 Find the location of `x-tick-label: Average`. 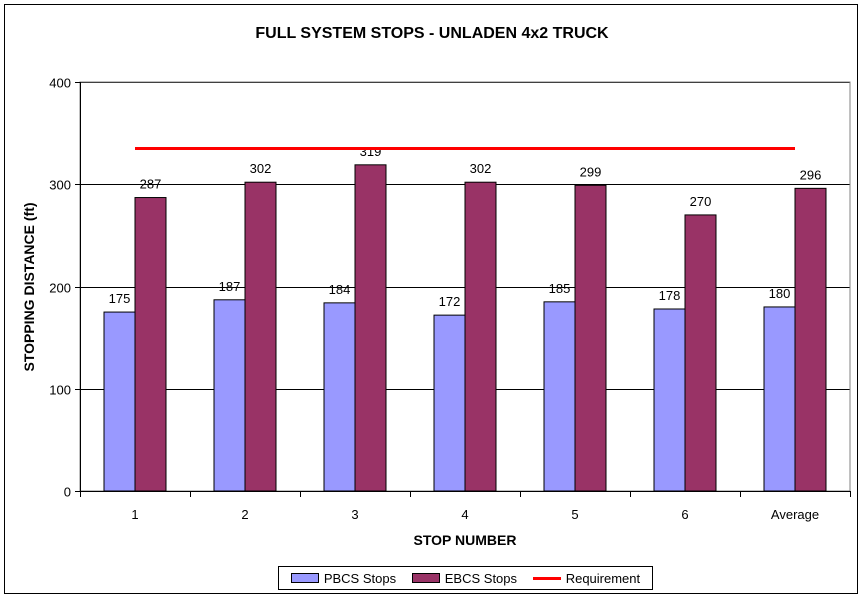

x-tick-label: Average is located at coordinates (795, 514).